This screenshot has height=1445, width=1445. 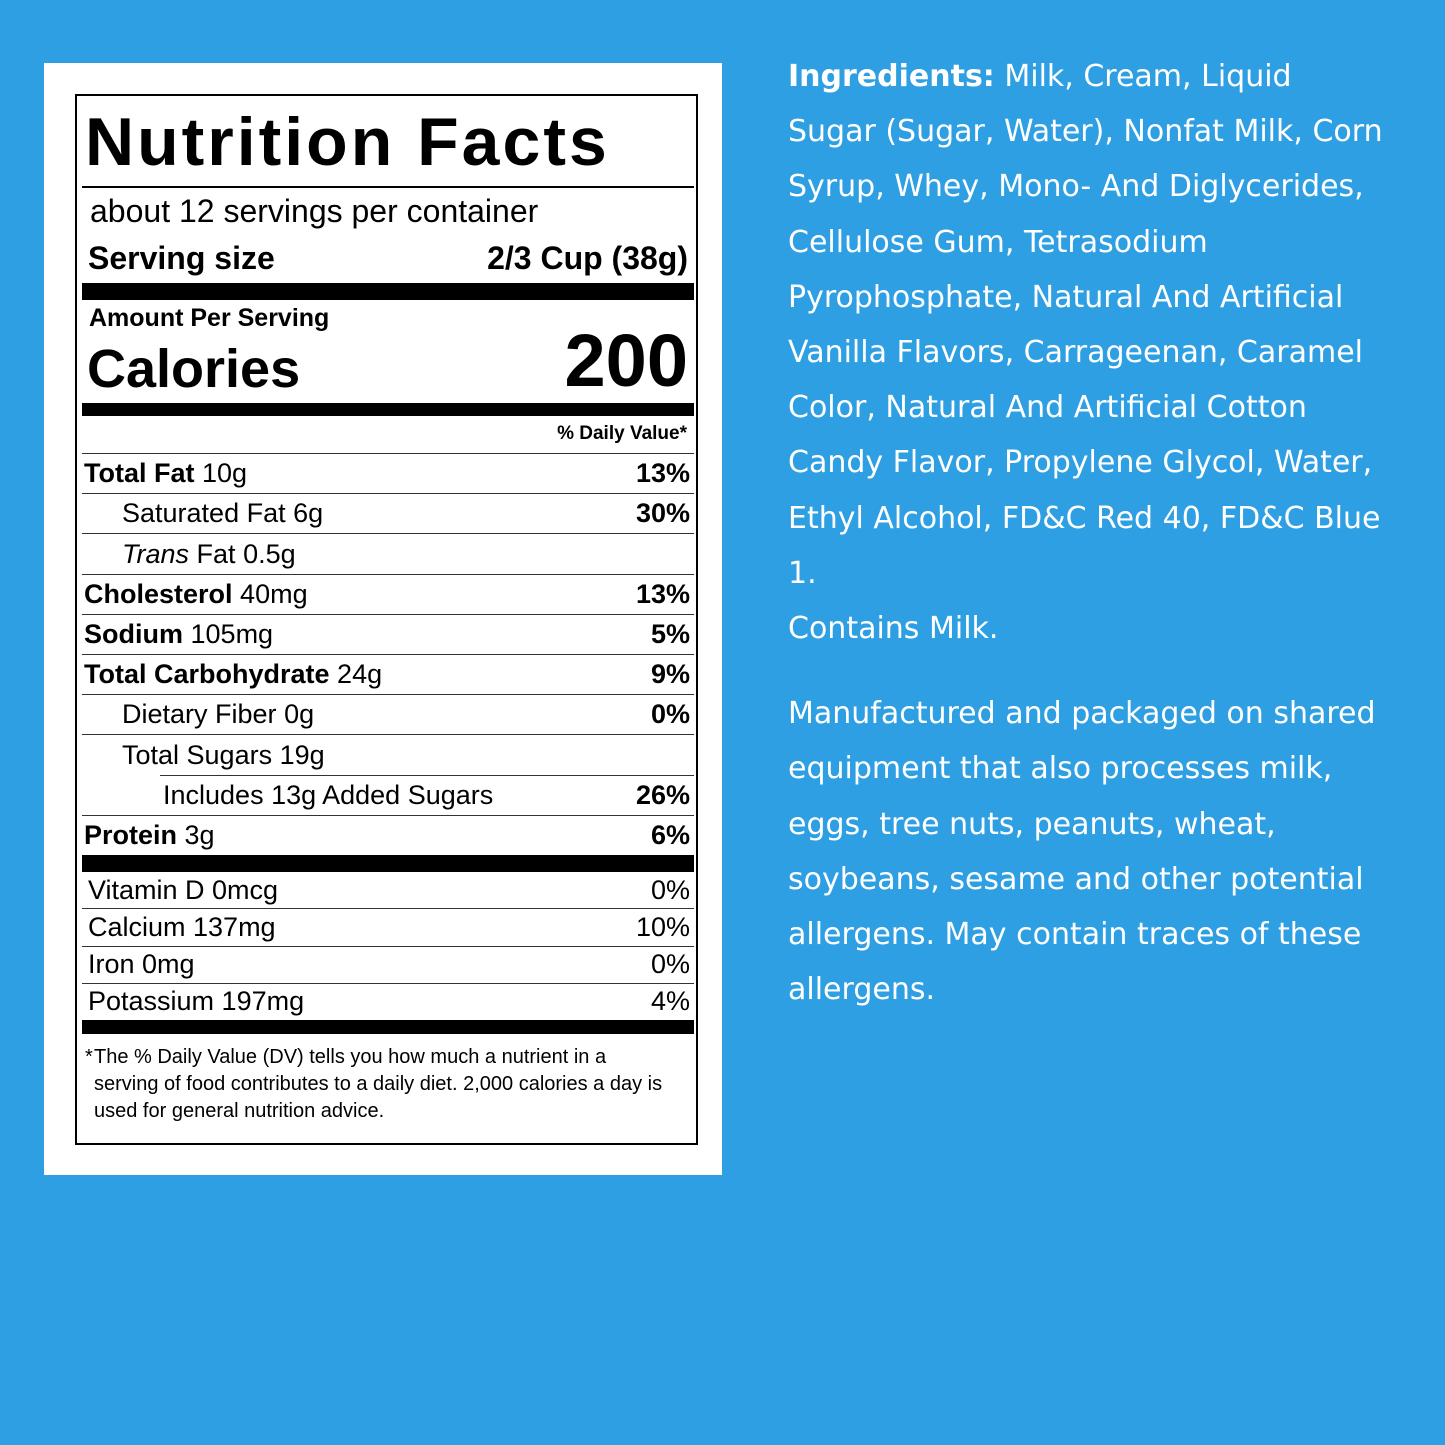 What do you see at coordinates (670, 714) in the screenshot?
I see `nutrient-dv: 0%` at bounding box center [670, 714].